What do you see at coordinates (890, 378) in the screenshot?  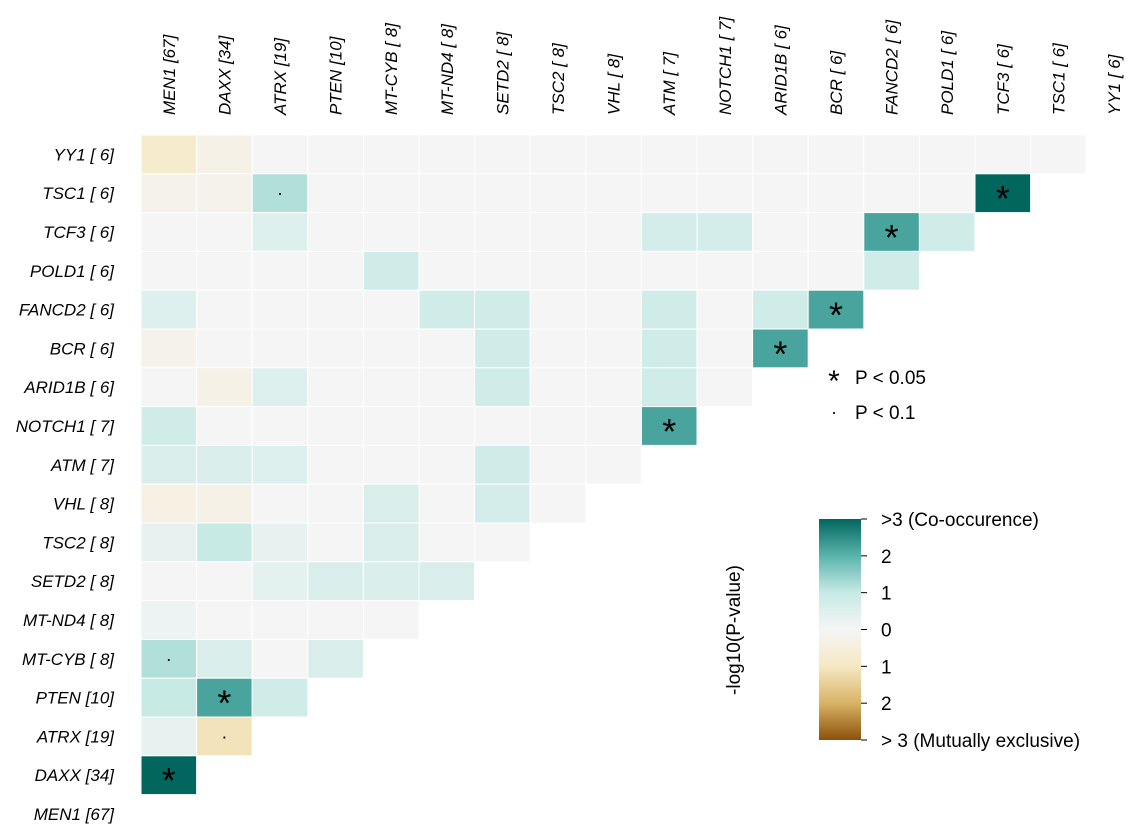 I see `legend-star-label: P < 0.05` at bounding box center [890, 378].